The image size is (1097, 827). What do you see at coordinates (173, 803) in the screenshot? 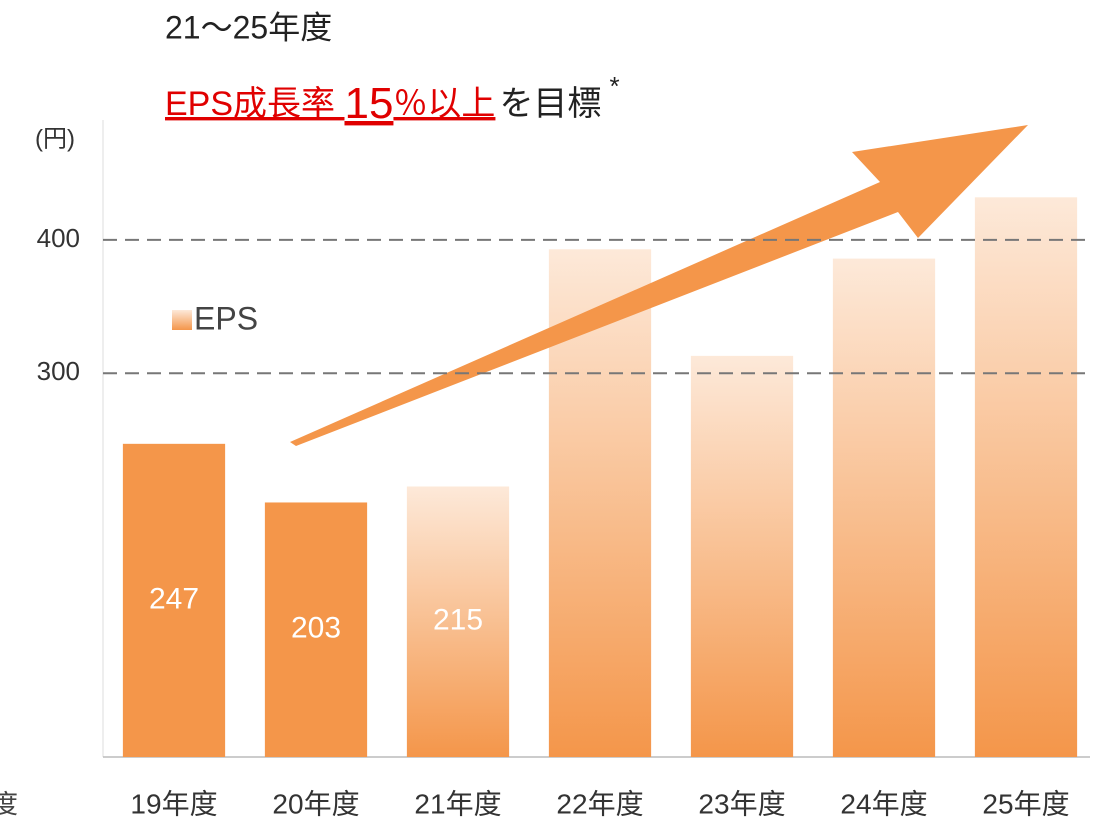
I see `x-tick-label: 19年度` at bounding box center [173, 803].